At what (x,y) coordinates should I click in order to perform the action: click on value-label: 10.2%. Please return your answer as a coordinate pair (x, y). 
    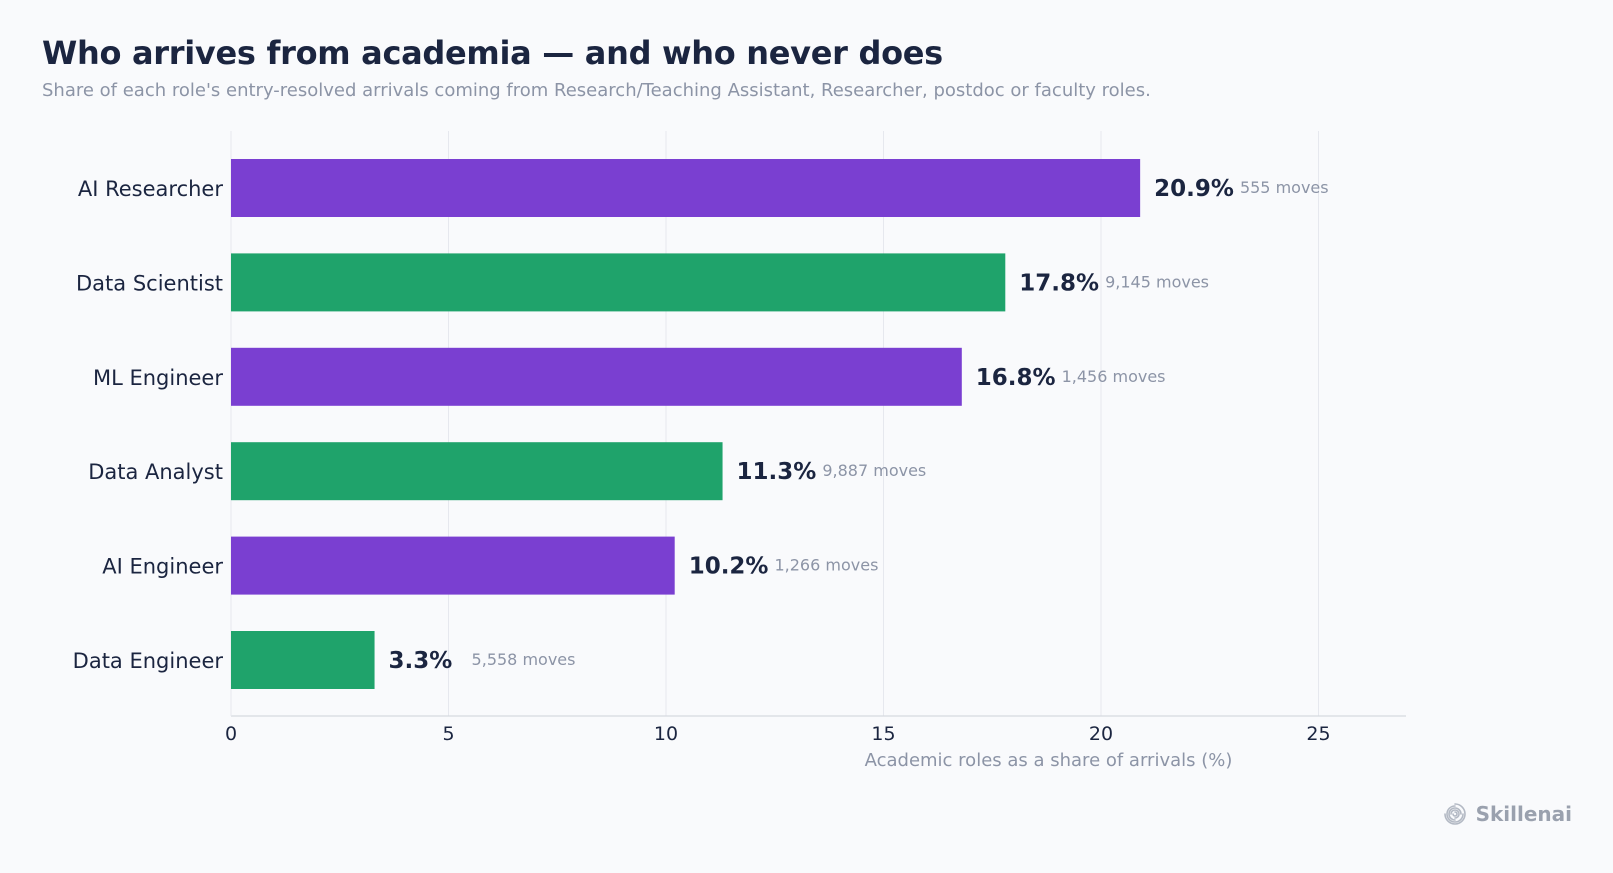
    Looking at the image, I should click on (729, 567).